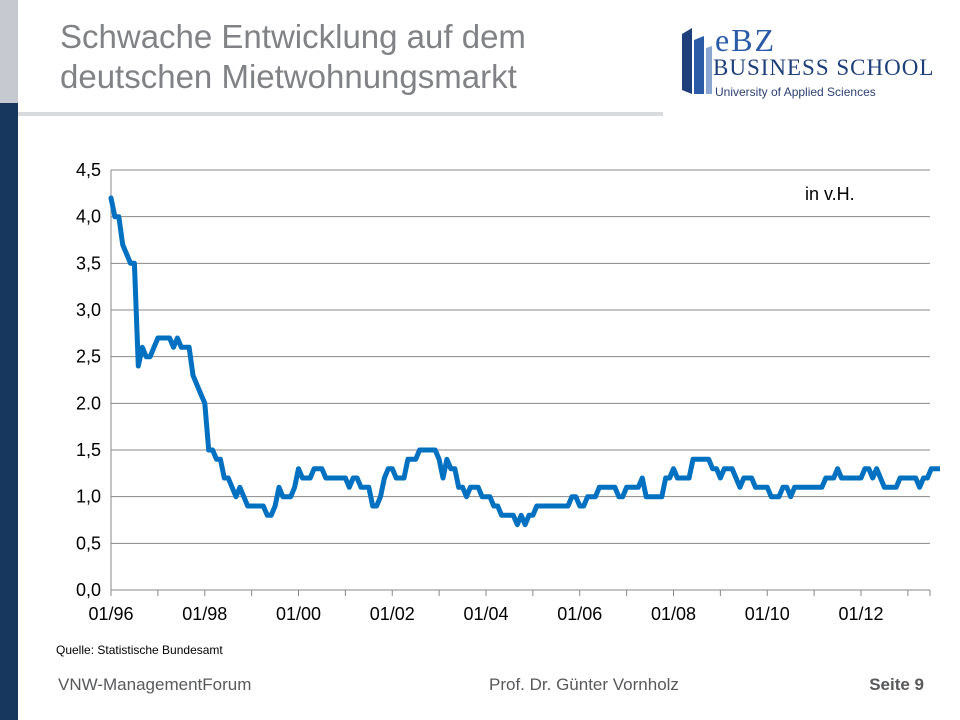 The width and height of the screenshot is (960, 720). What do you see at coordinates (298, 614) in the screenshot?
I see `x-tick-label: 01/00` at bounding box center [298, 614].